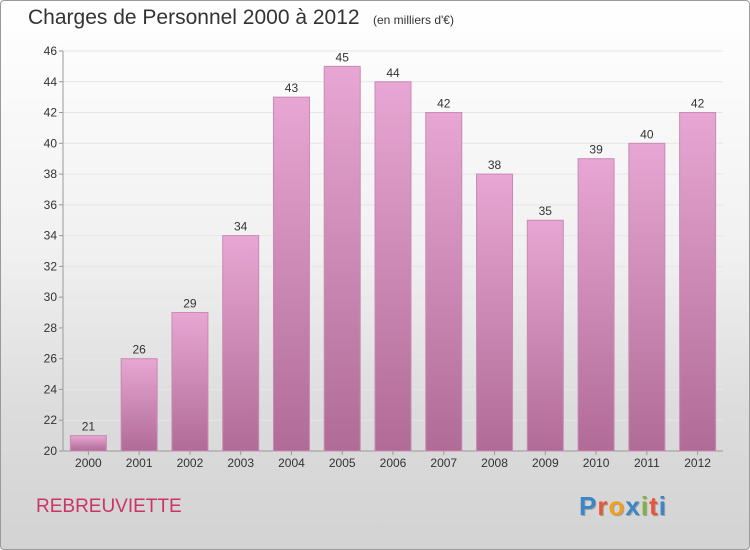 This screenshot has width=750, height=550. I want to click on y-tick-label: 38, so click(51, 174).